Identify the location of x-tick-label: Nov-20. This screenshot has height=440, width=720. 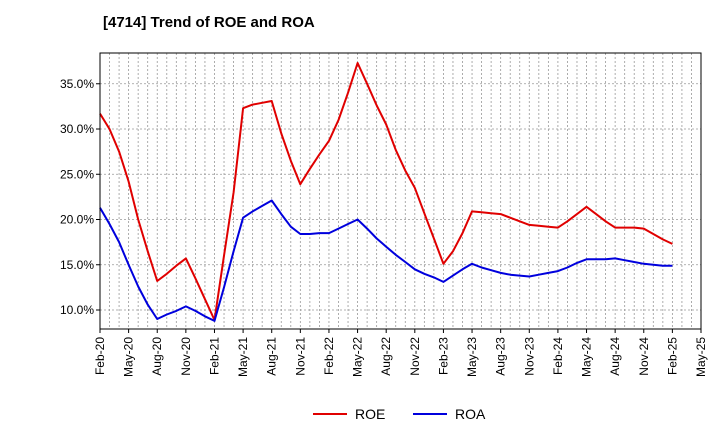
(186, 356).